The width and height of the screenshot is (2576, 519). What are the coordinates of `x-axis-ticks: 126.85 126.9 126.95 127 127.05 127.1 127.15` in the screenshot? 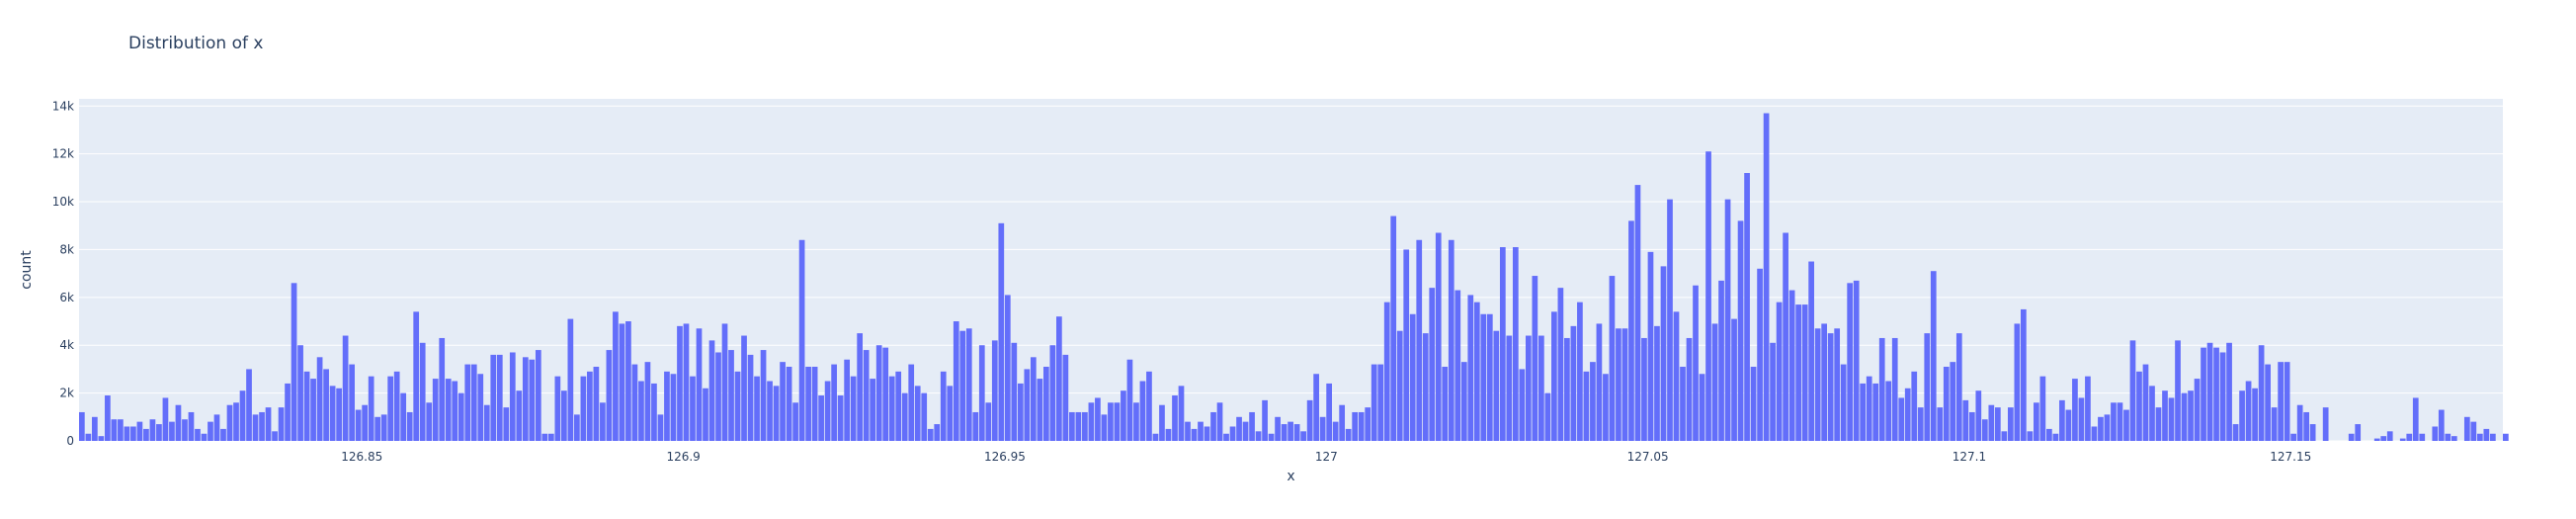 It's located at (1326, 457).